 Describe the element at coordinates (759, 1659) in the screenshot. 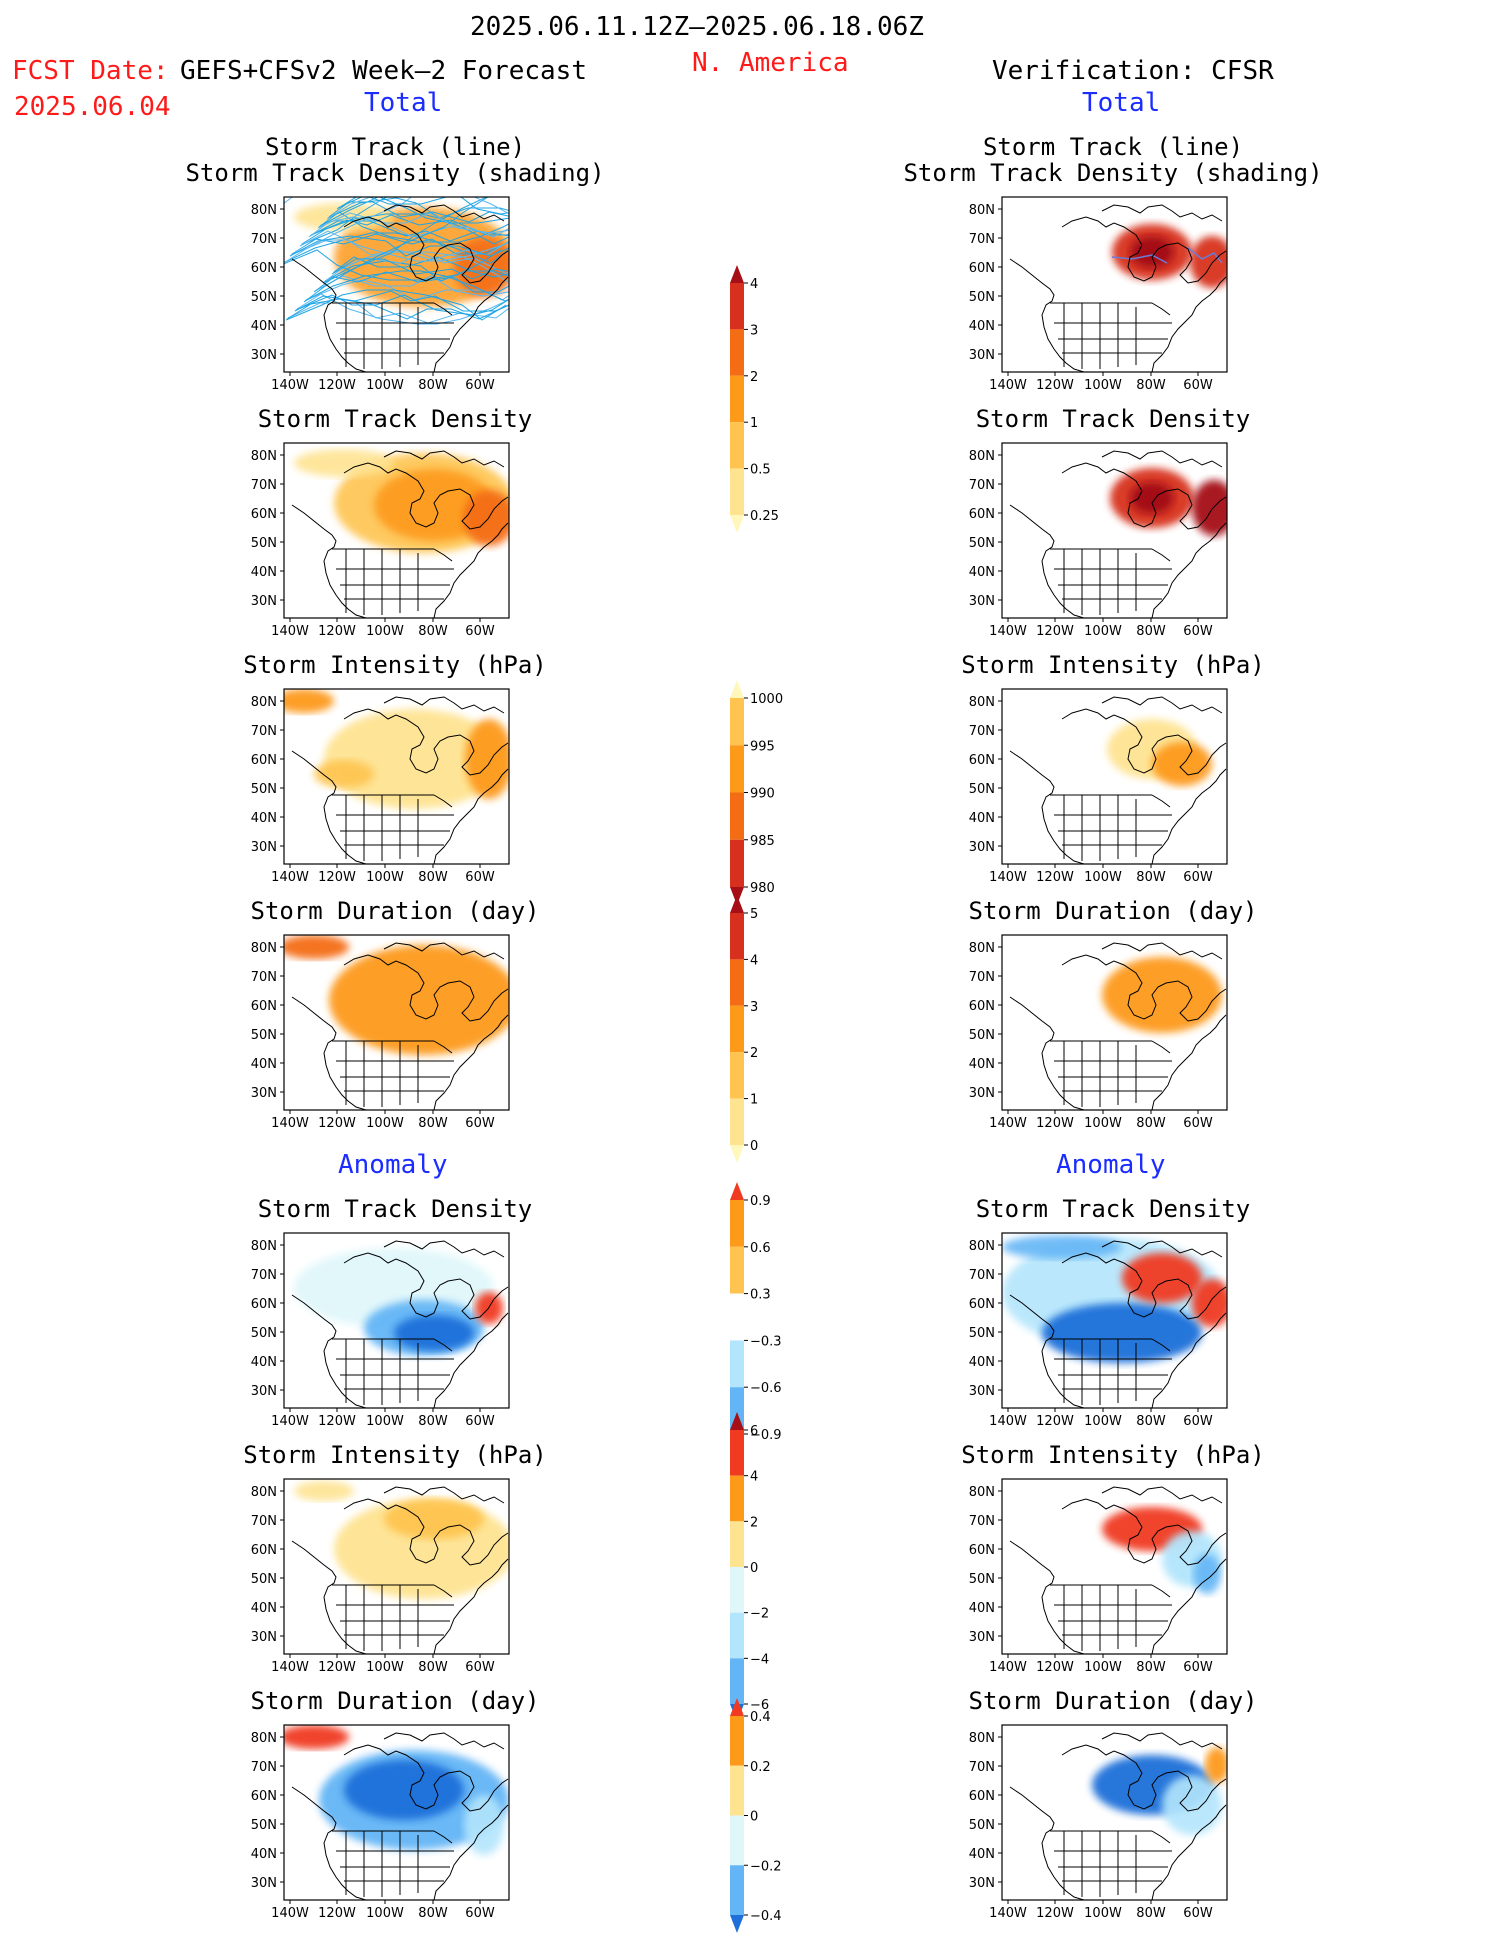

I see `colorbar-tick-label: −4` at that location.